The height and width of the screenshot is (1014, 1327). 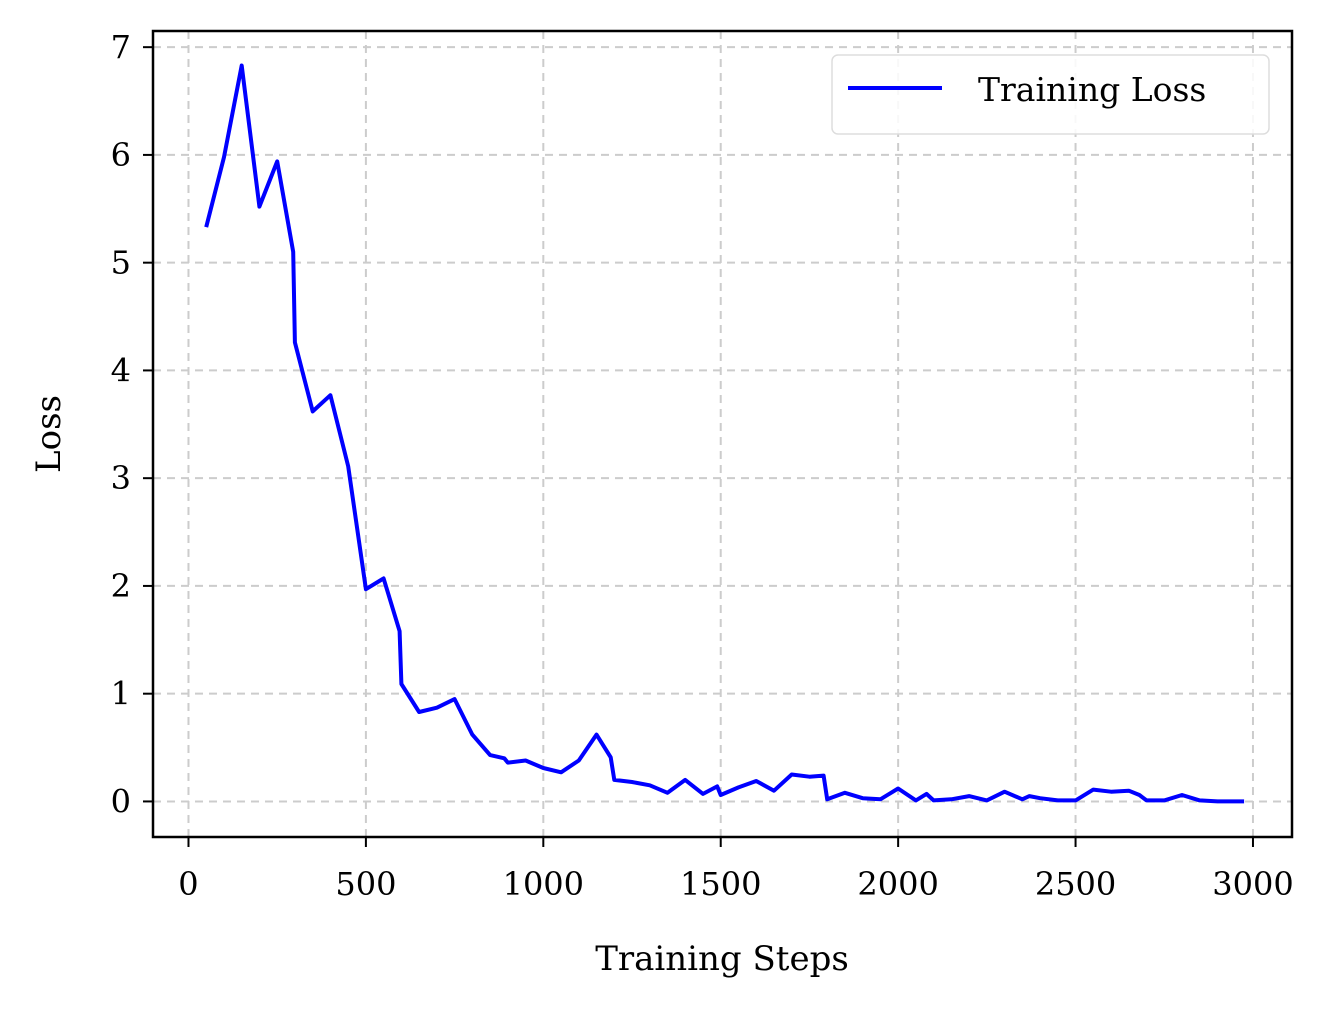 I want to click on y-tick-label: 2, so click(x=121, y=586).